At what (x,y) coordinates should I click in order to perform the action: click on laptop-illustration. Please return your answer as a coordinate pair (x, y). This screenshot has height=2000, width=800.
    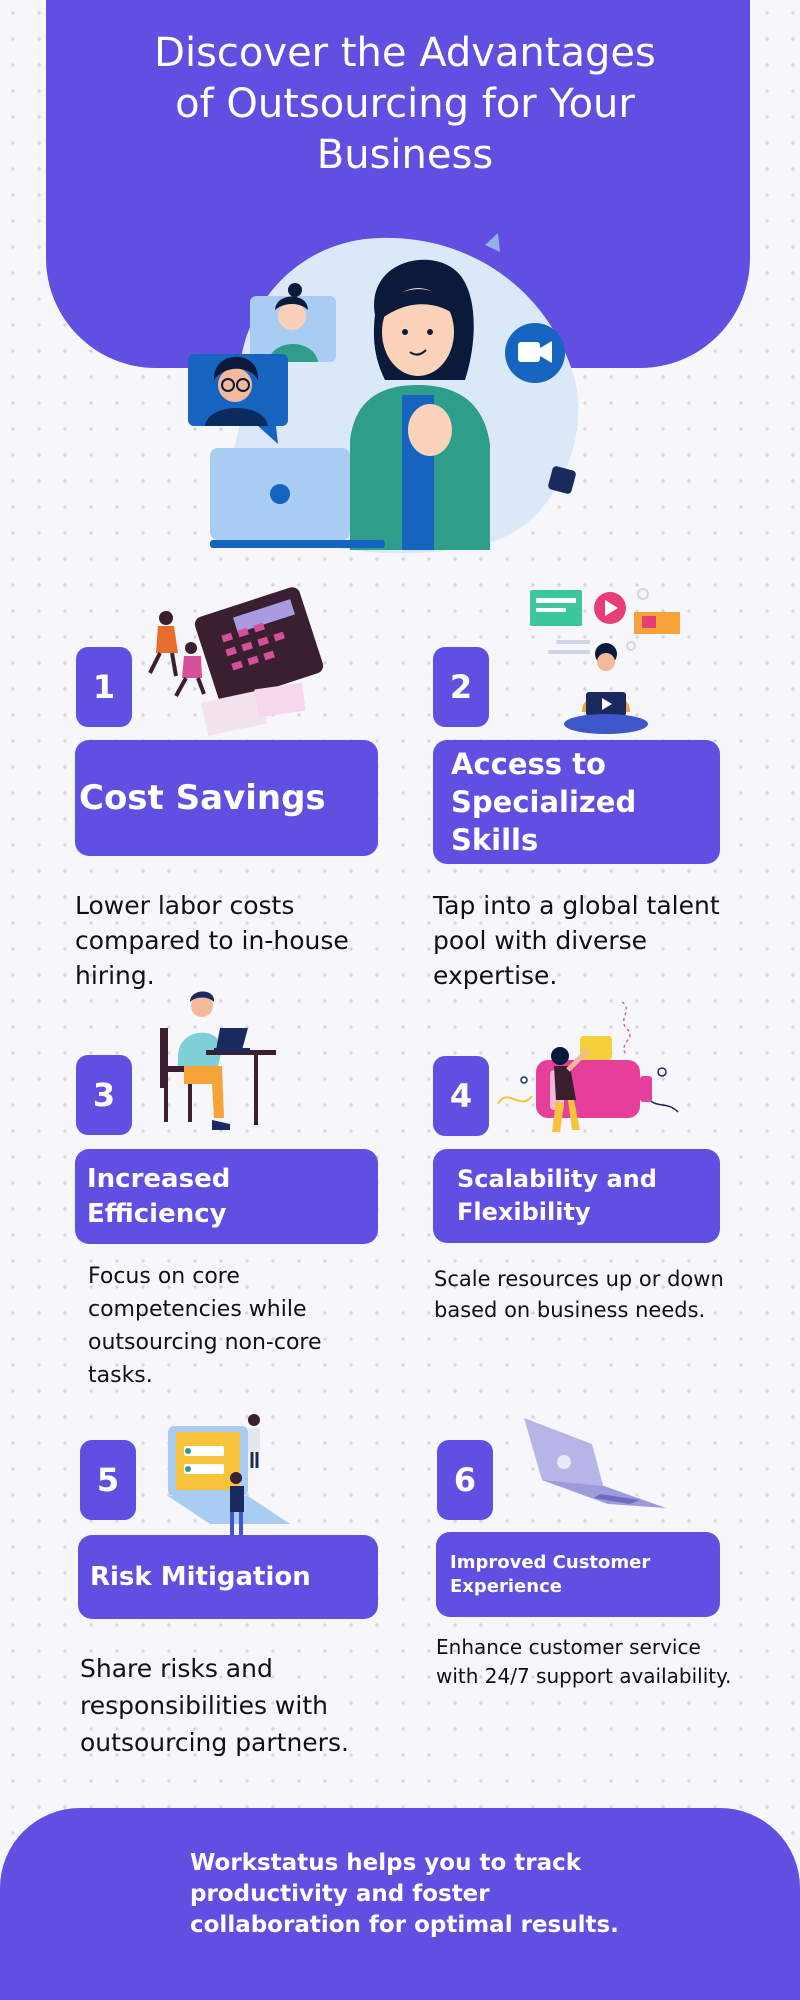
    Looking at the image, I should click on (595, 1463).